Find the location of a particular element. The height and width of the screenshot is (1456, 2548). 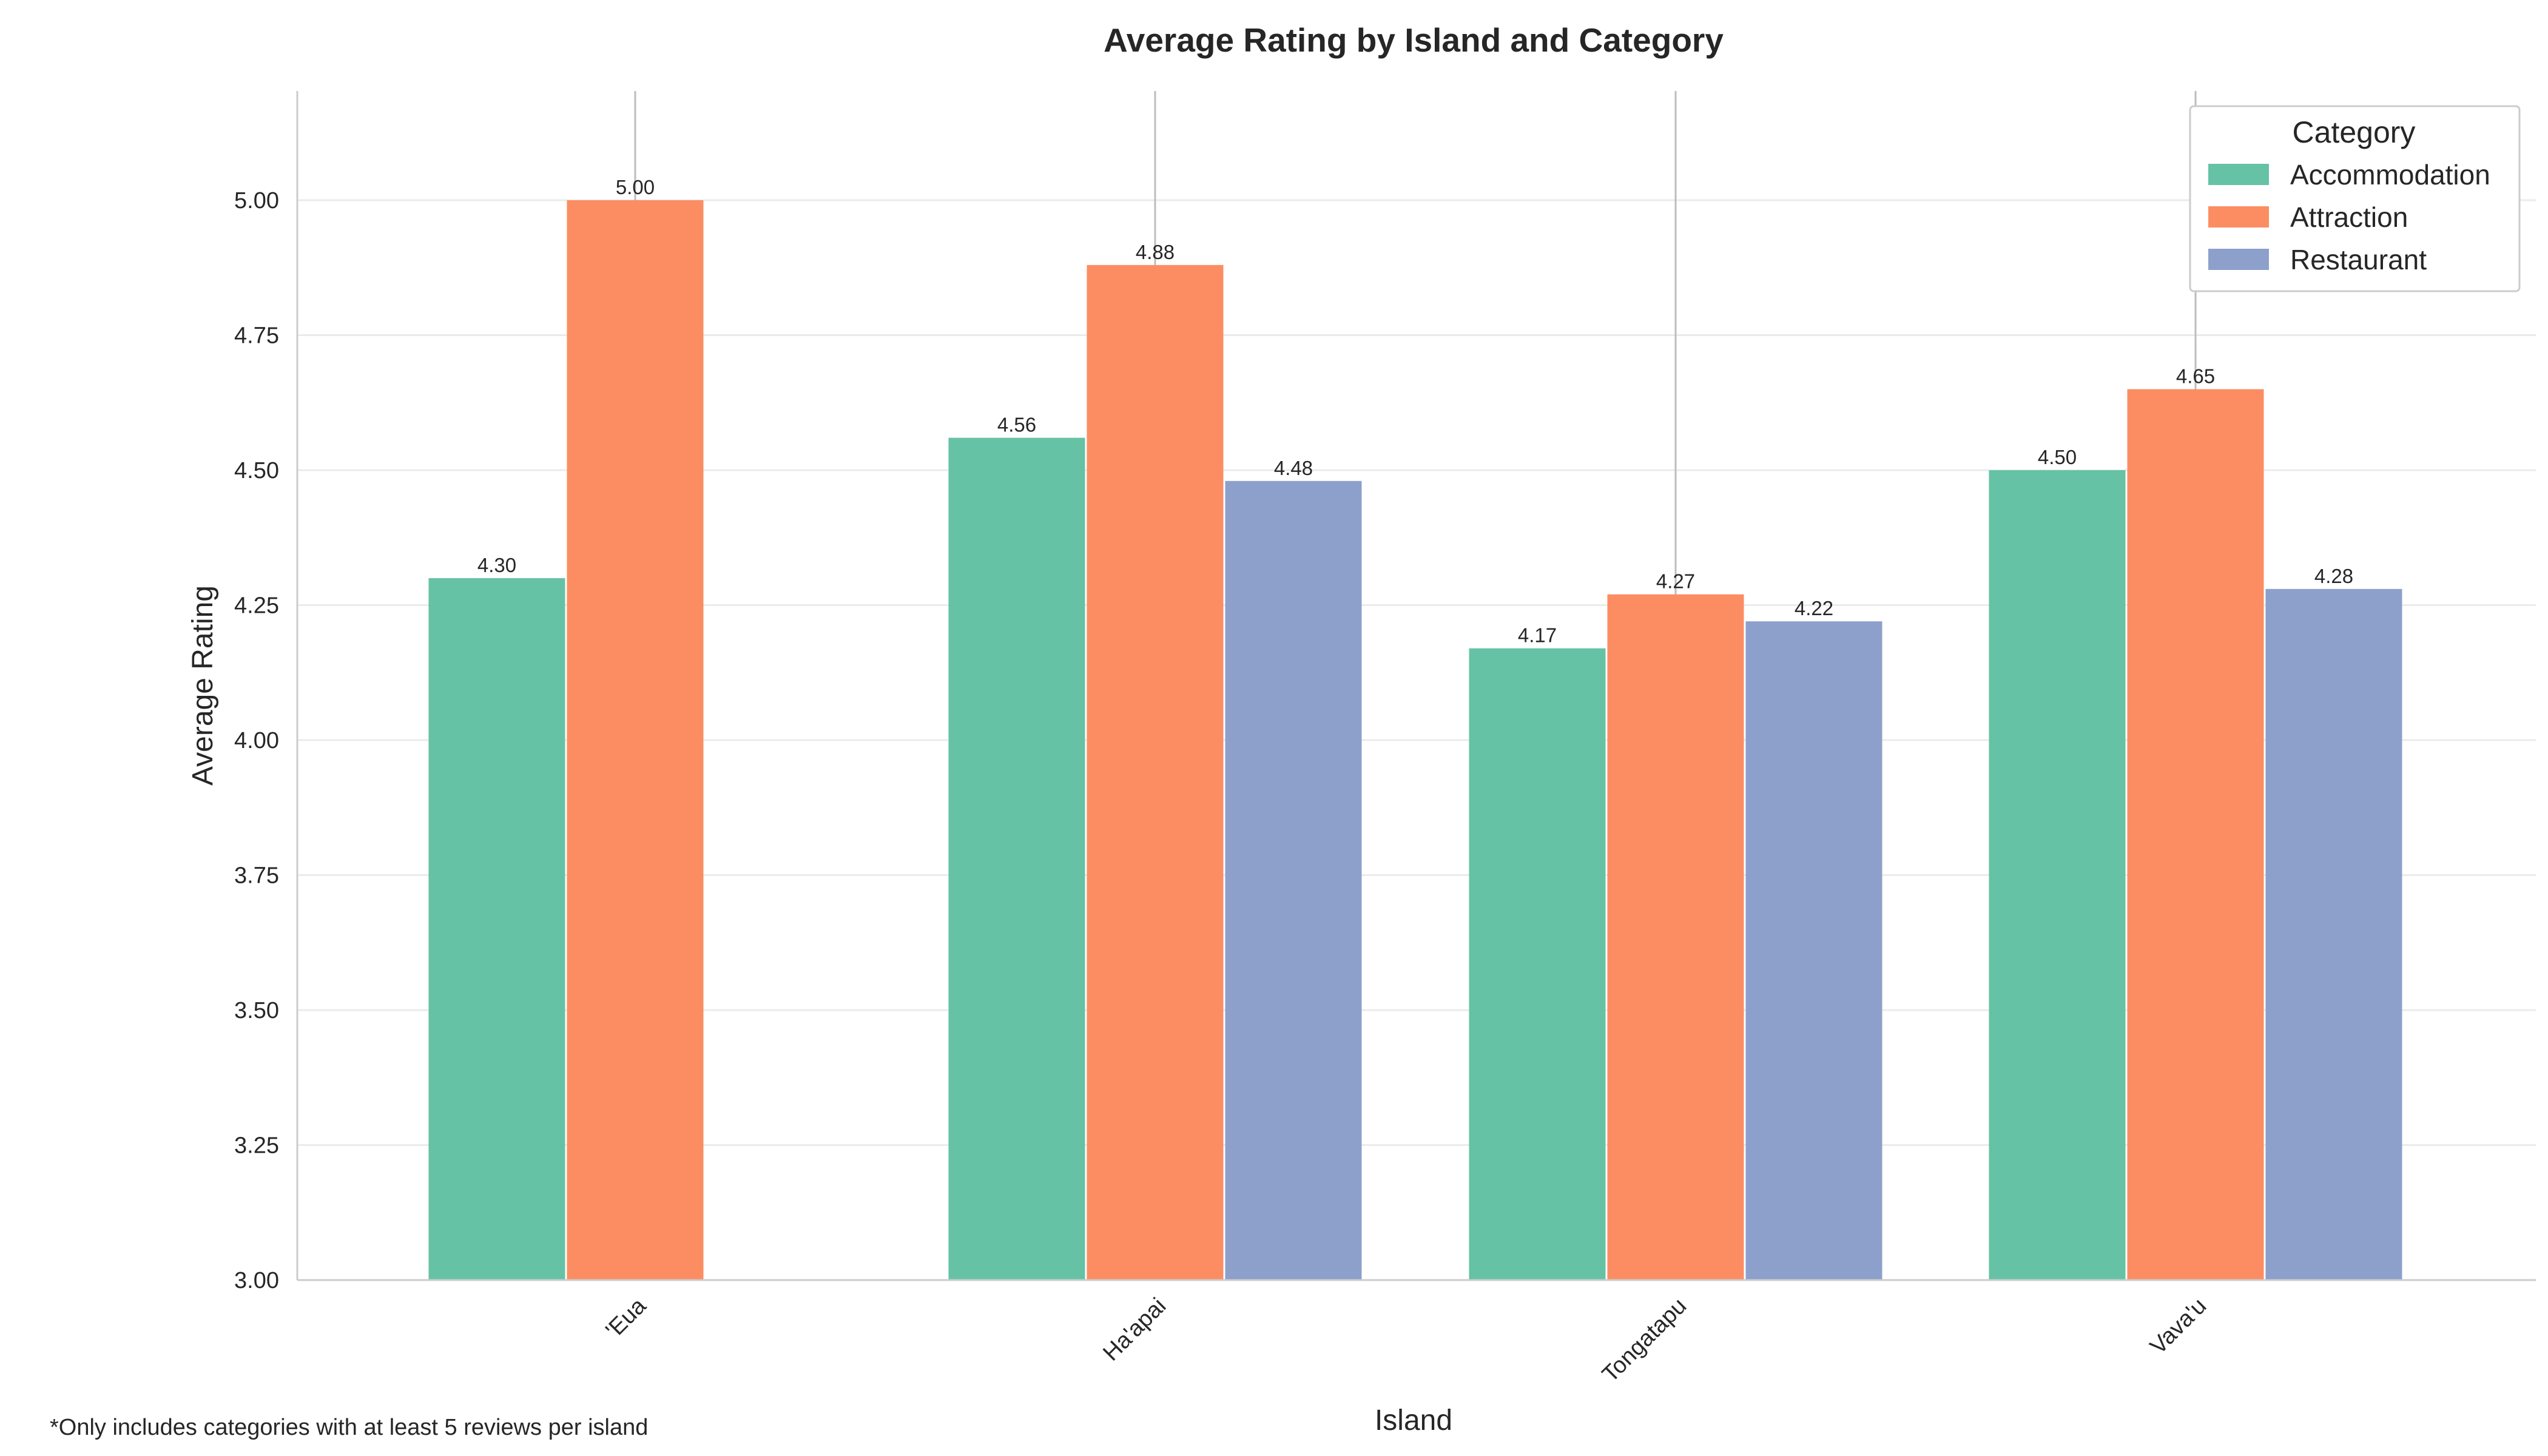

y-tick-label: 3.75 is located at coordinates (256, 876).